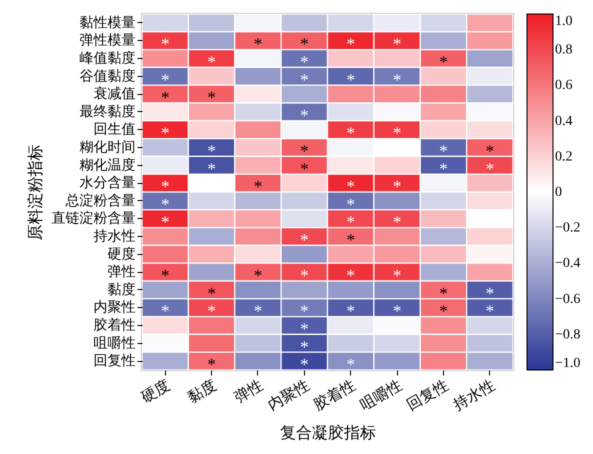 This screenshot has height=454, width=593. Describe the element at coordinates (108, 183) in the screenshot. I see `y-tick-label: 水分含量` at that location.